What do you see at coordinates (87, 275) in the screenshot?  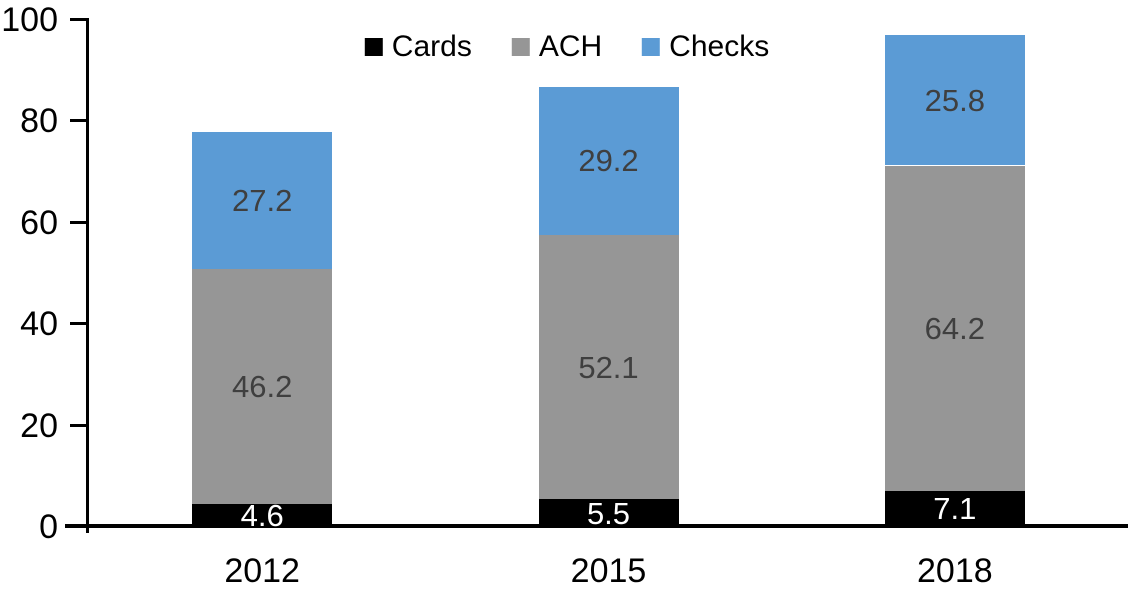 I see `y-axis-line` at bounding box center [87, 275].